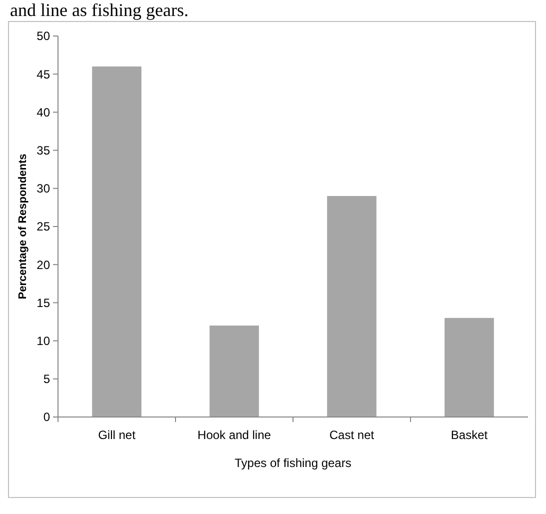  What do you see at coordinates (46, 379) in the screenshot?
I see `y-tick-label: 5` at bounding box center [46, 379].